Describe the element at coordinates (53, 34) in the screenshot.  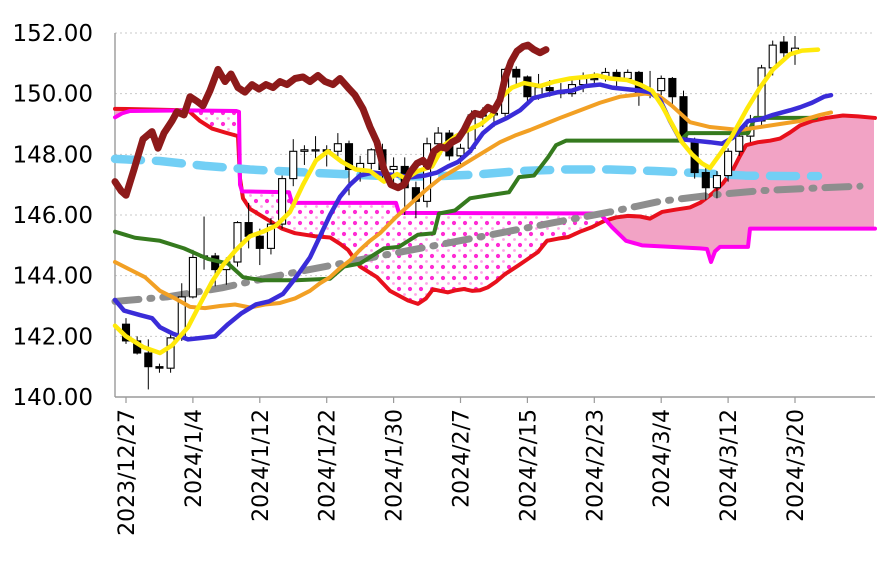
I see `y-axis-label: 152.00` at that location.